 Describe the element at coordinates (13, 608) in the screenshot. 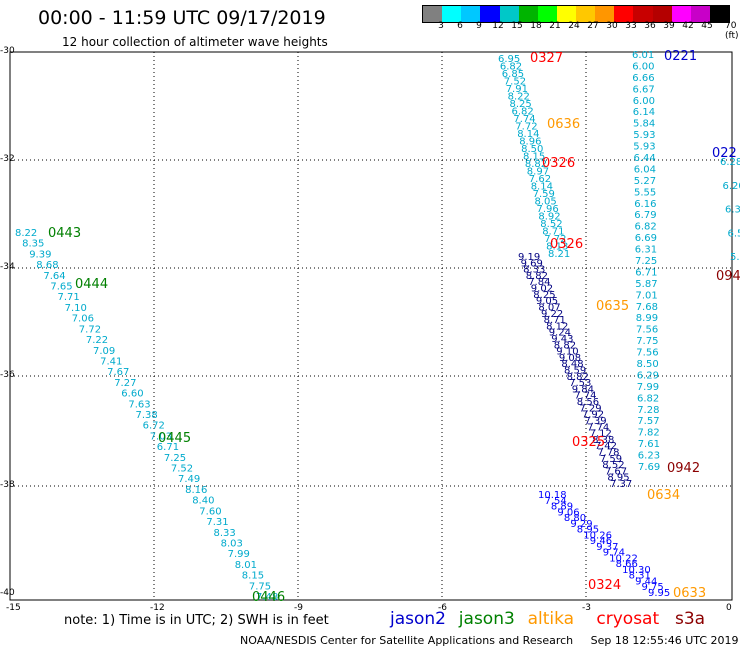

I see `lon-tick-label: -15` at that location.